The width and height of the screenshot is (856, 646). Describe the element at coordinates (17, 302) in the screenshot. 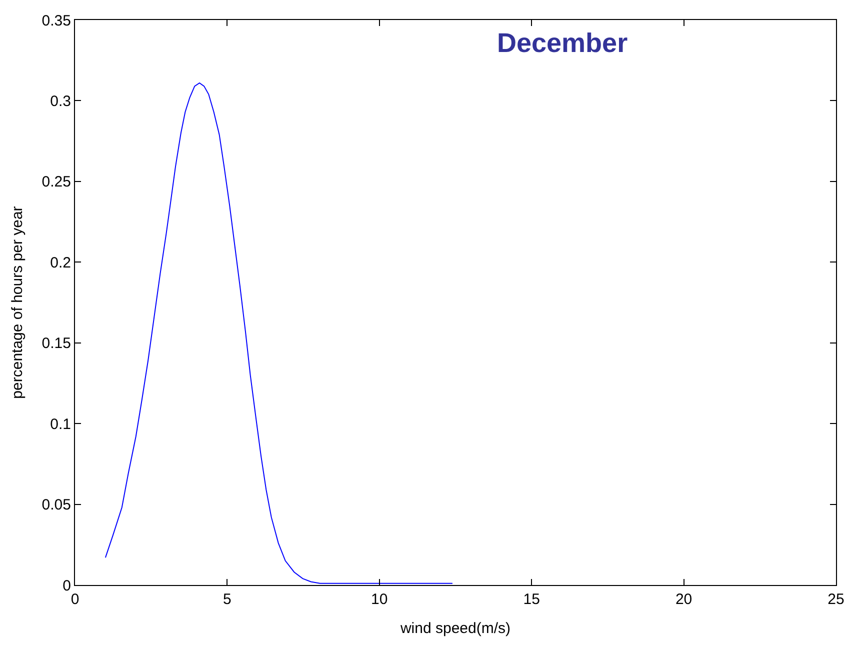

I see `y-axis-title: percentage of hours per year` at that location.